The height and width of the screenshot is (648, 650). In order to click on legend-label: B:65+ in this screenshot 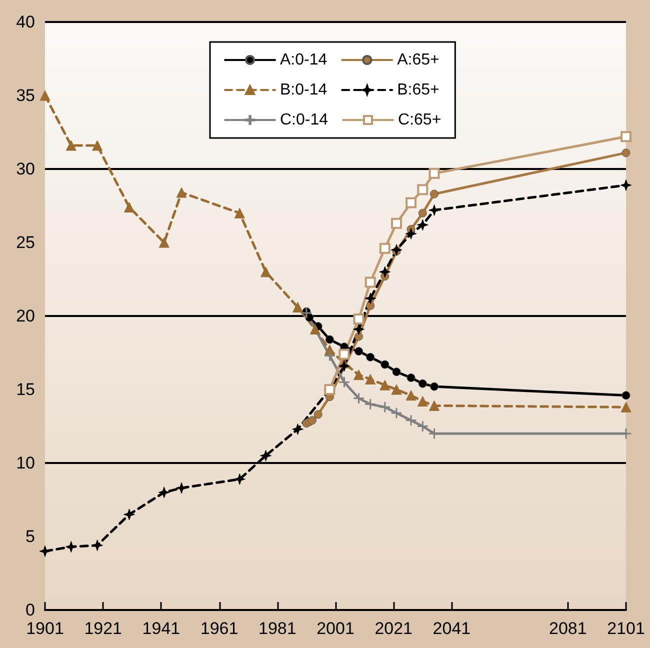, I will do `click(418, 90)`.